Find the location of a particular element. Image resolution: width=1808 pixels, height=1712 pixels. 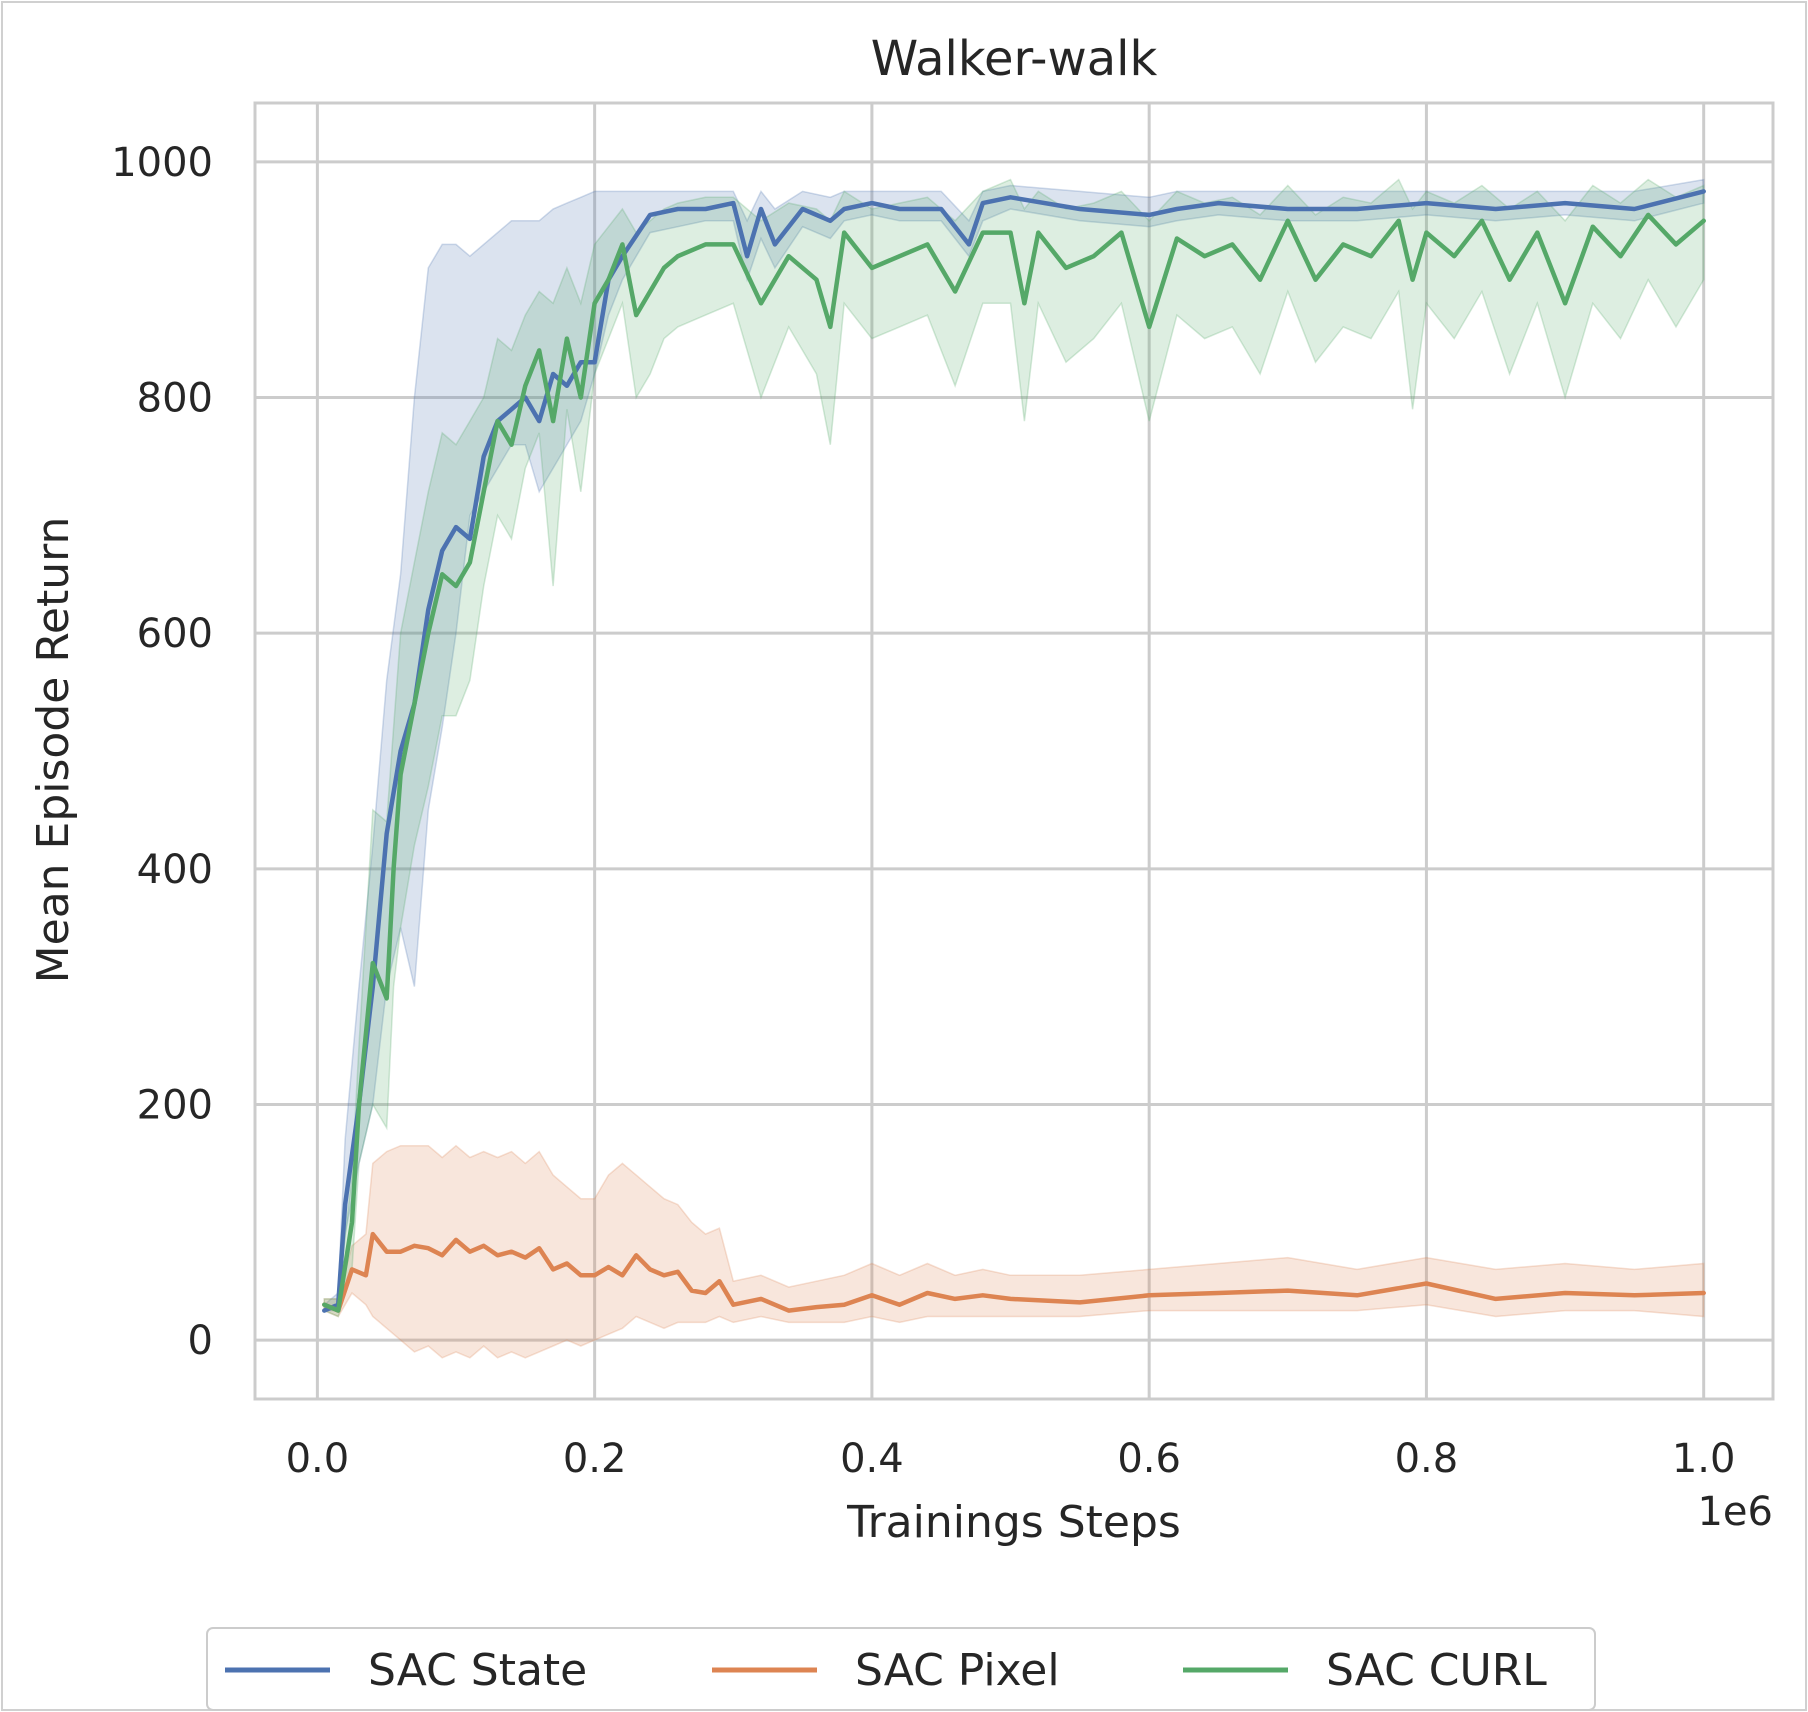

legend: SAC State SAC Pixel SAC CURL is located at coordinates (901, 1669).